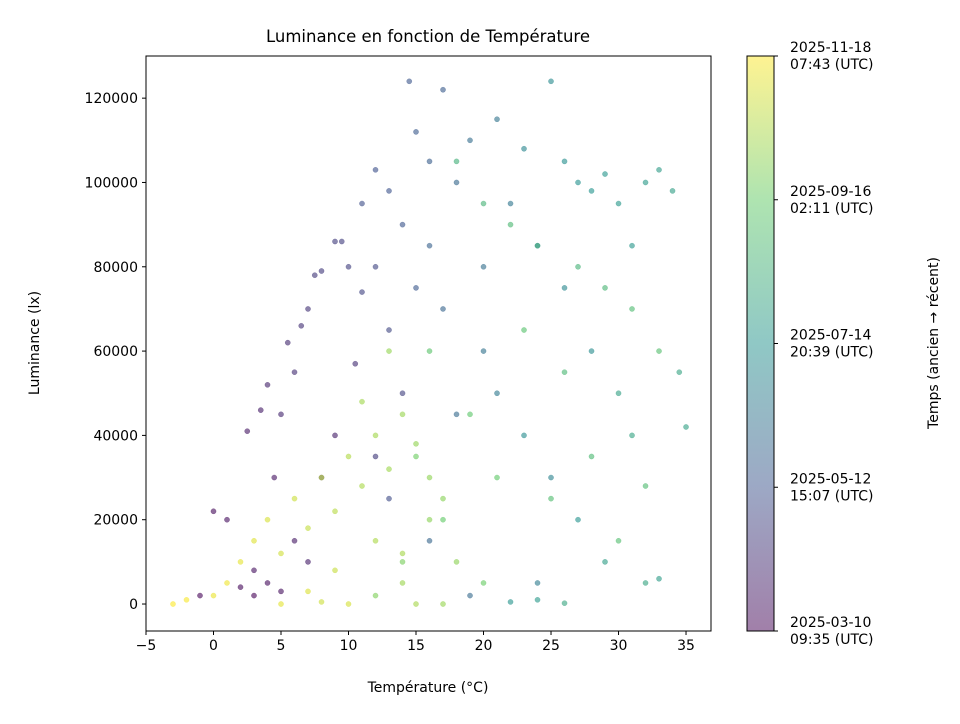 The image size is (960, 724). I want to click on chart-title: Luminance en fonction de Température, so click(428, 36).